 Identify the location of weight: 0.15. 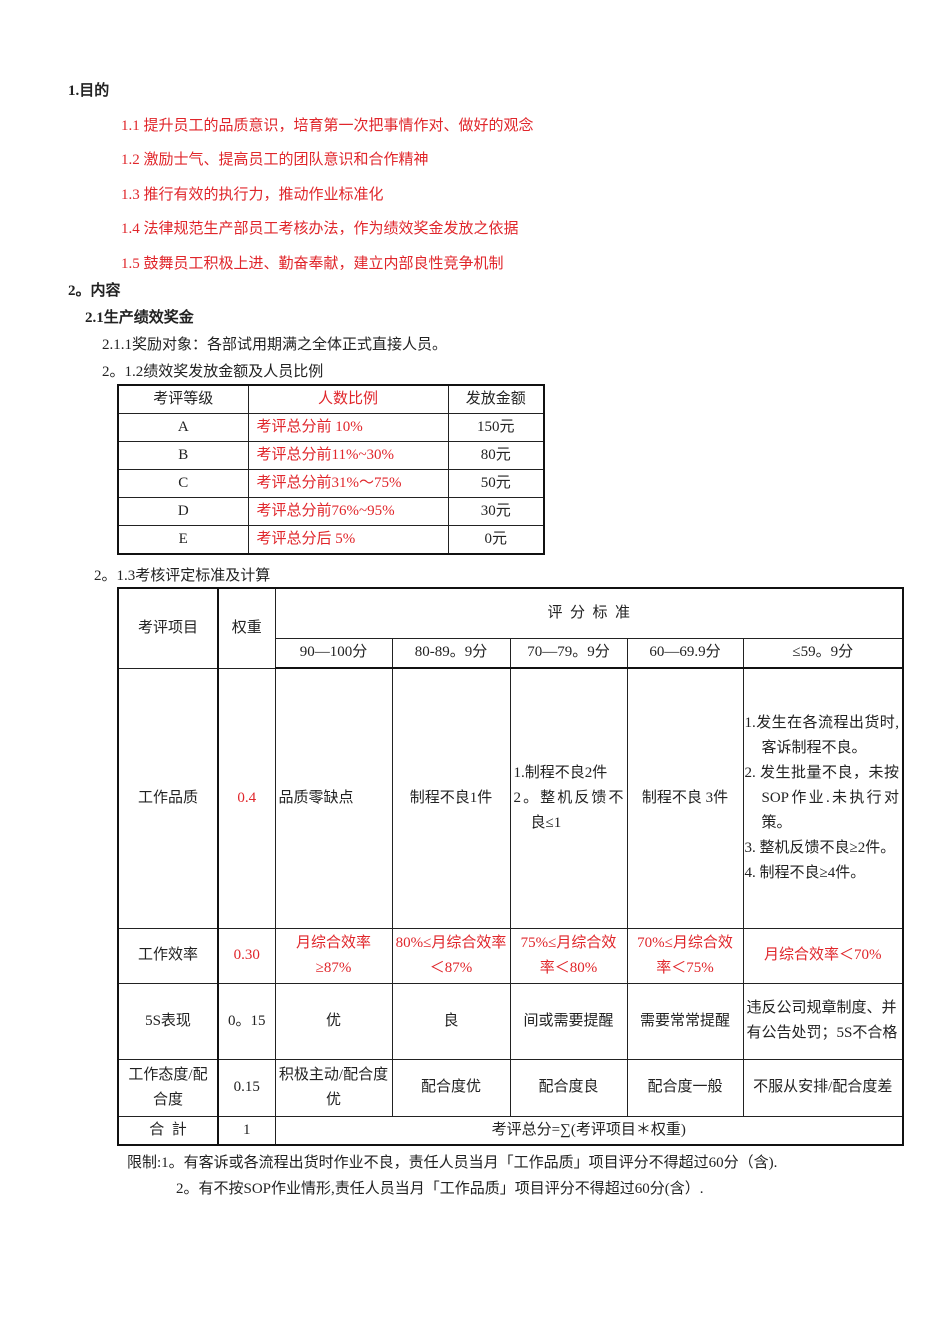
(246, 1087).